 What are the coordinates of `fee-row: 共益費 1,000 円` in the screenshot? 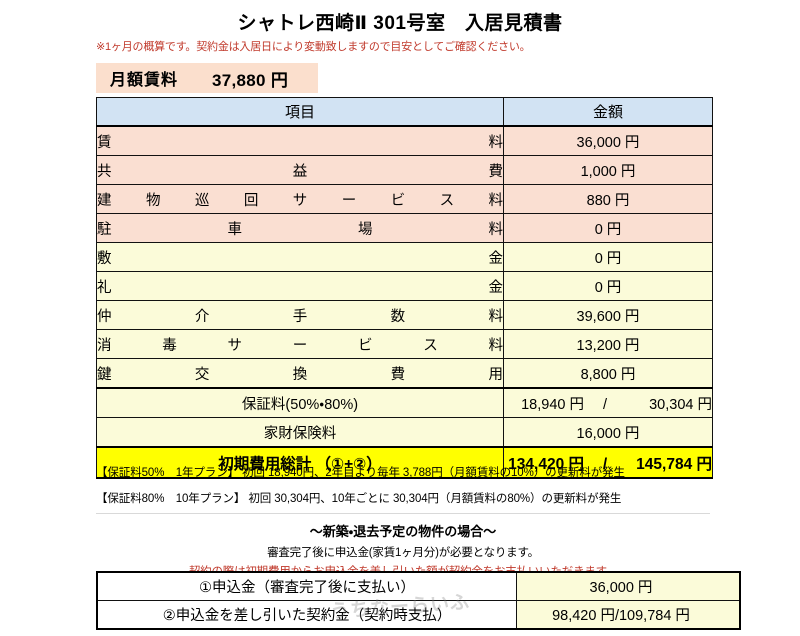 It's located at (404, 170).